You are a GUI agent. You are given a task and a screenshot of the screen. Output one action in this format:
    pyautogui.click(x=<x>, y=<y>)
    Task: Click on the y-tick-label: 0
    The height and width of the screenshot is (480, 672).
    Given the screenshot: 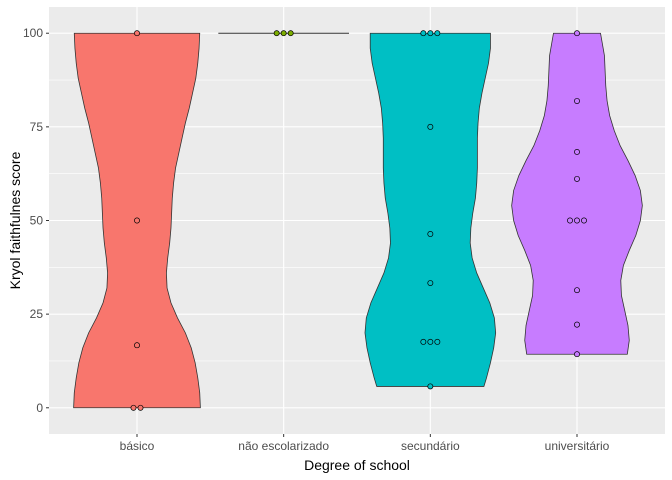 What is the action you would take?
    pyautogui.click(x=39, y=408)
    